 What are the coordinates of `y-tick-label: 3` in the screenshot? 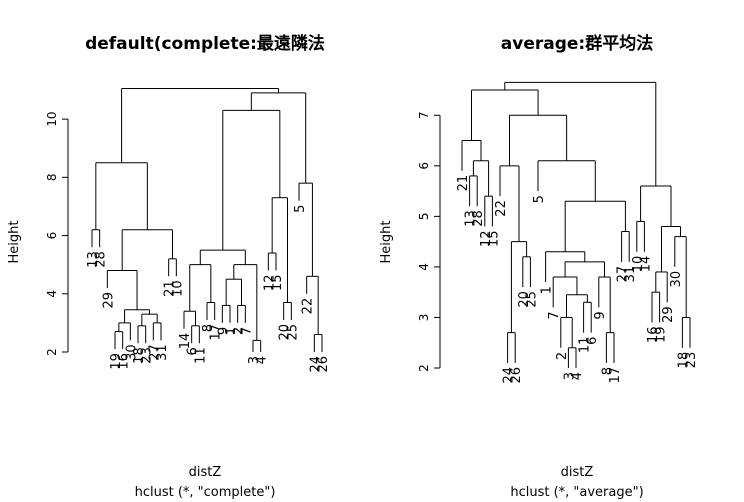 It's located at (424, 318).